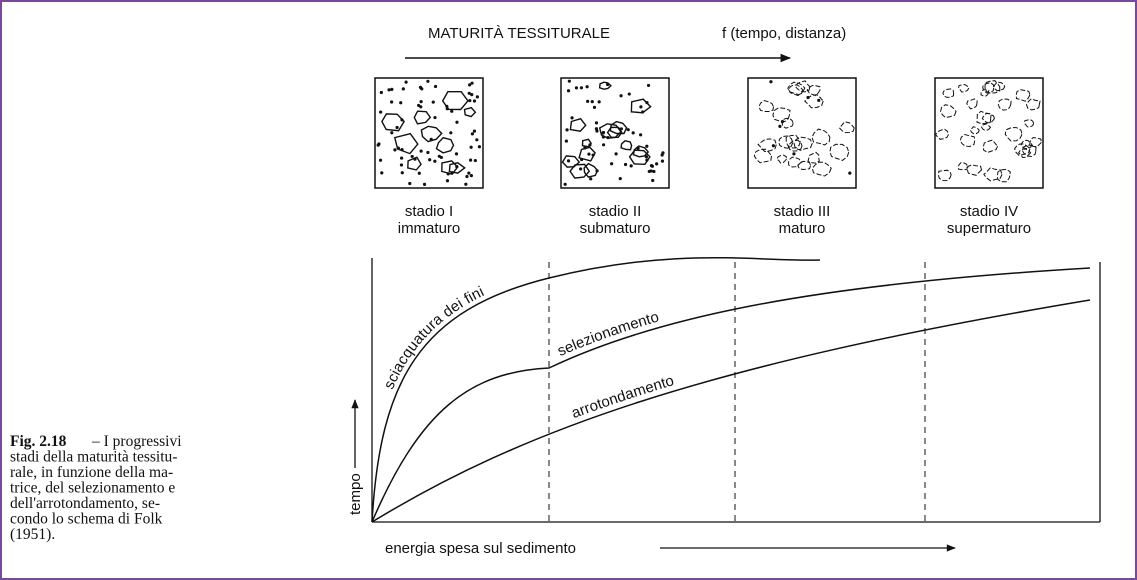 This screenshot has width=1137, height=580. Describe the element at coordinates (85, 503) in the screenshot. I see `caption-line: dell'arrotondamento, se-` at that location.